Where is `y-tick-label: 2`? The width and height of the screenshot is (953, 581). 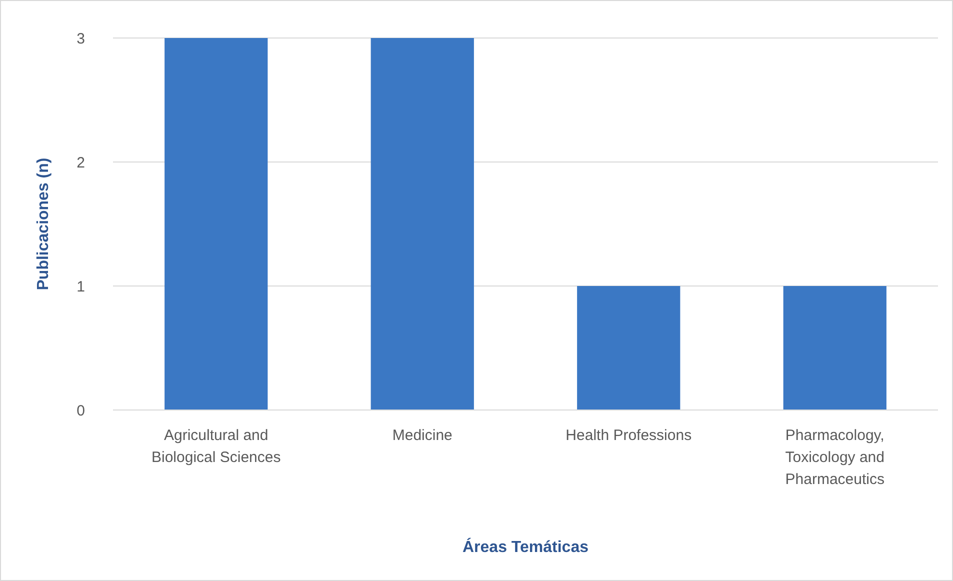 y-tick-label: 2 is located at coordinates (80, 163).